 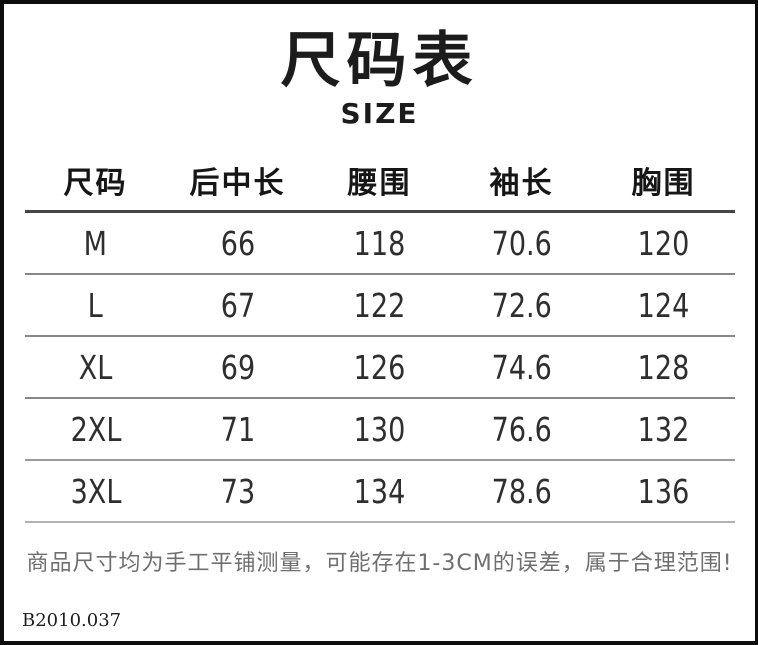 What do you see at coordinates (237, 183) in the screenshot?
I see `column-header: 后中长` at bounding box center [237, 183].